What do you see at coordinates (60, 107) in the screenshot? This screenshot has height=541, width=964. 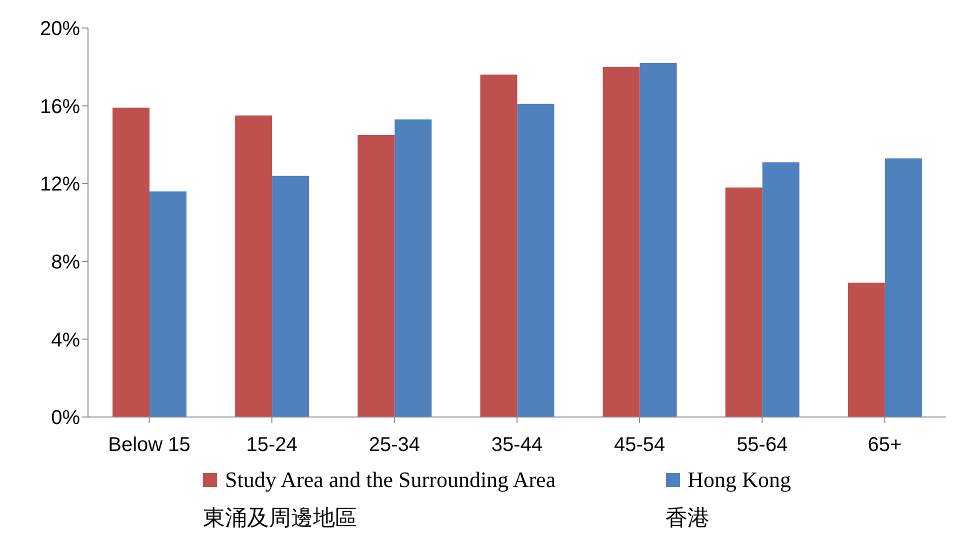 I see `y-tick-label: 16%` at bounding box center [60, 107].